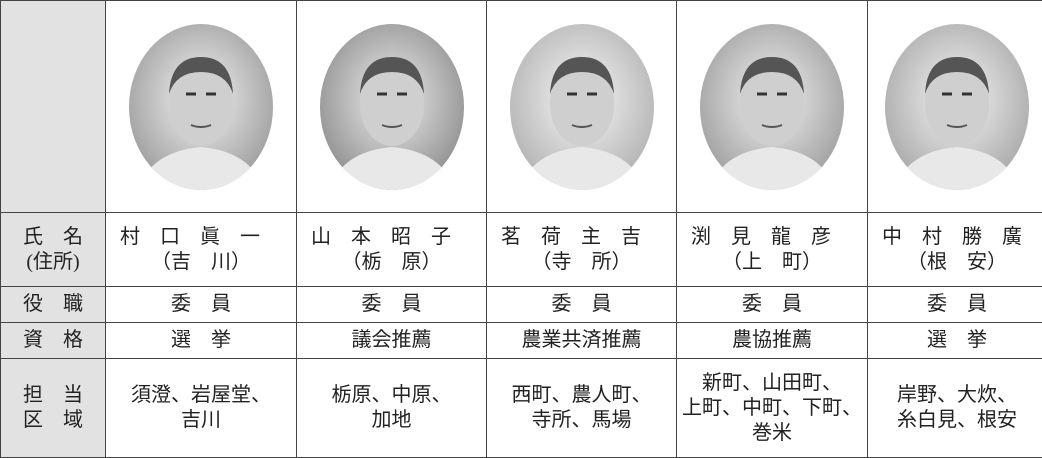 This screenshot has width=1042, height=458. Describe the element at coordinates (581, 237) in the screenshot. I see `member-name: 茗 荷 主 吉` at that location.